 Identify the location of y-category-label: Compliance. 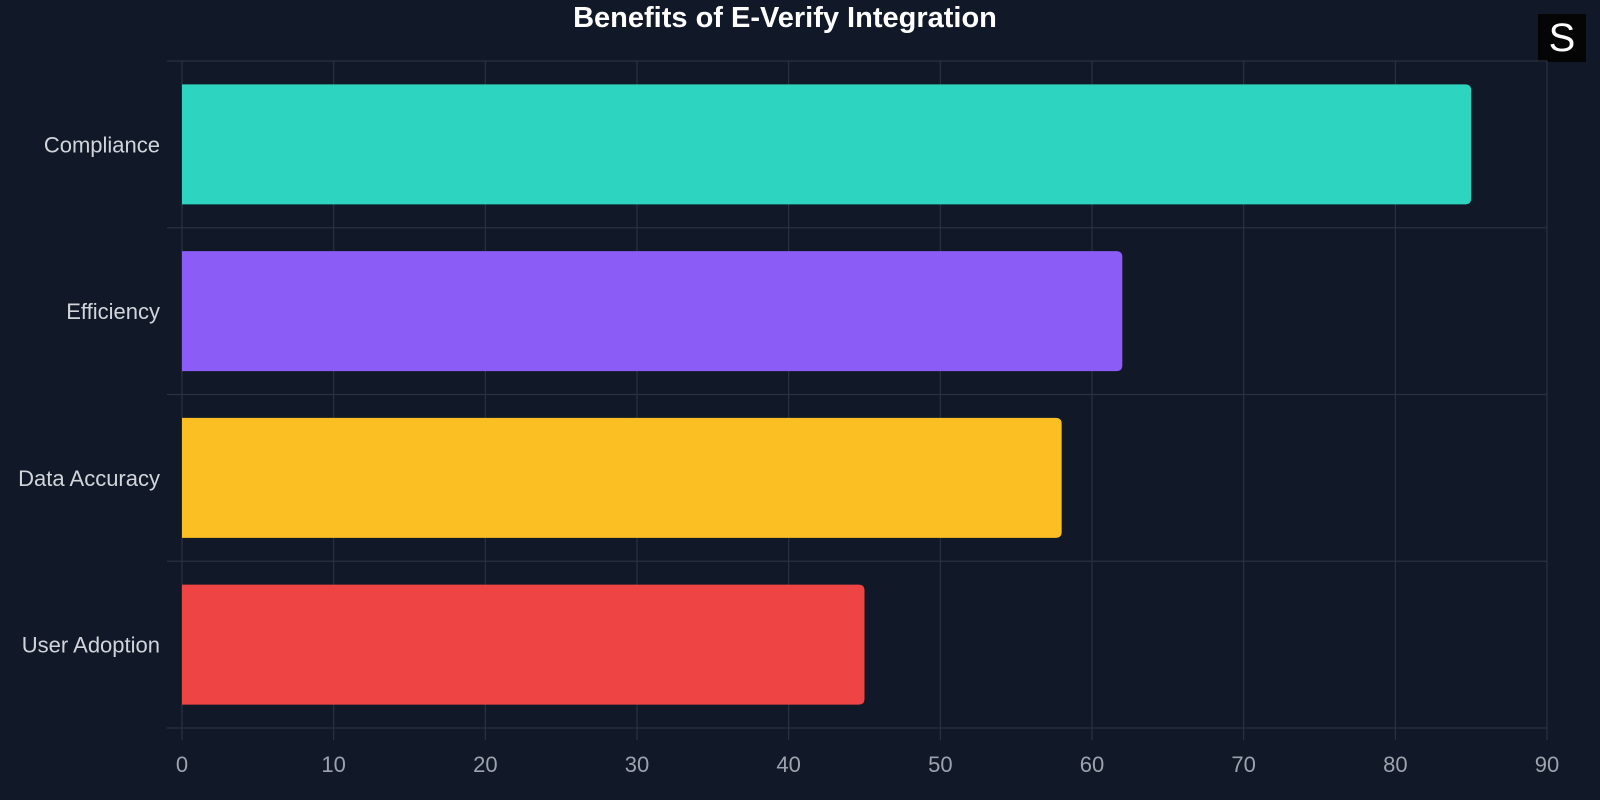
(102, 144).